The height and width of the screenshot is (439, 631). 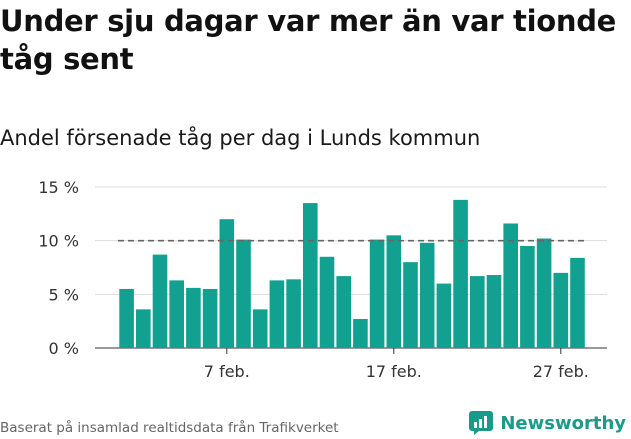 I want to click on newsworthy-logo: Newsworthy, so click(x=547, y=423).